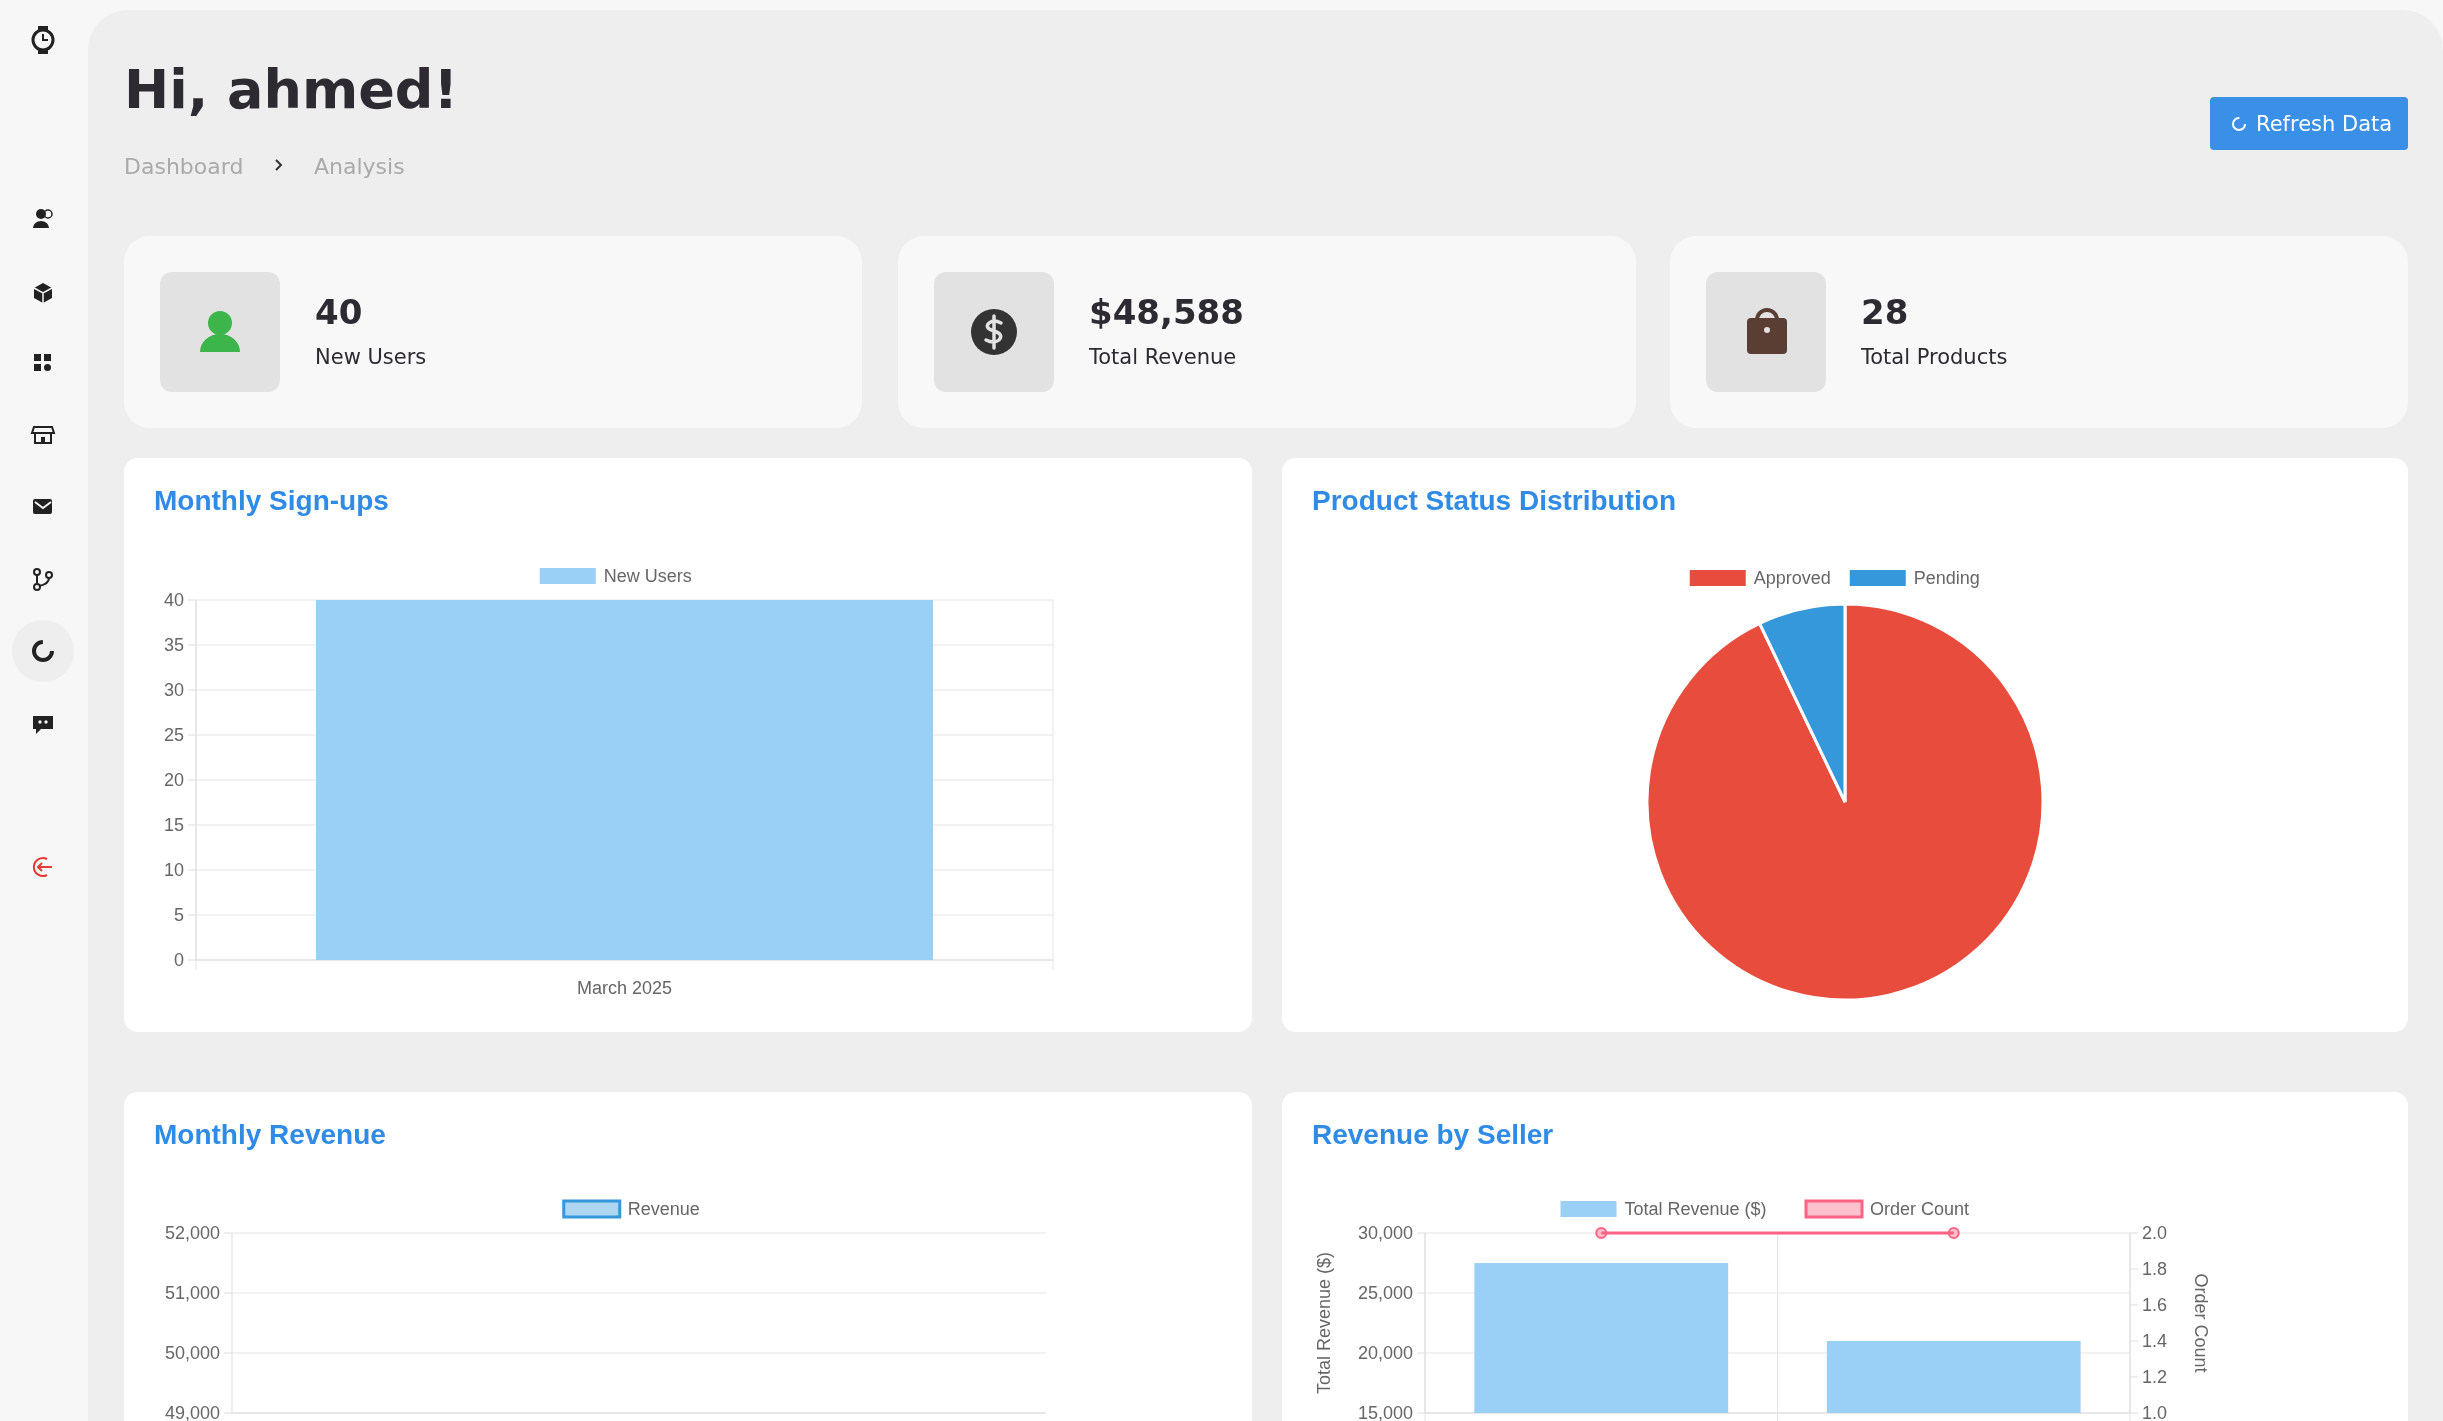 The width and height of the screenshot is (2443, 1421). Describe the element at coordinates (339, 312) in the screenshot. I see `text: 40` at that location.